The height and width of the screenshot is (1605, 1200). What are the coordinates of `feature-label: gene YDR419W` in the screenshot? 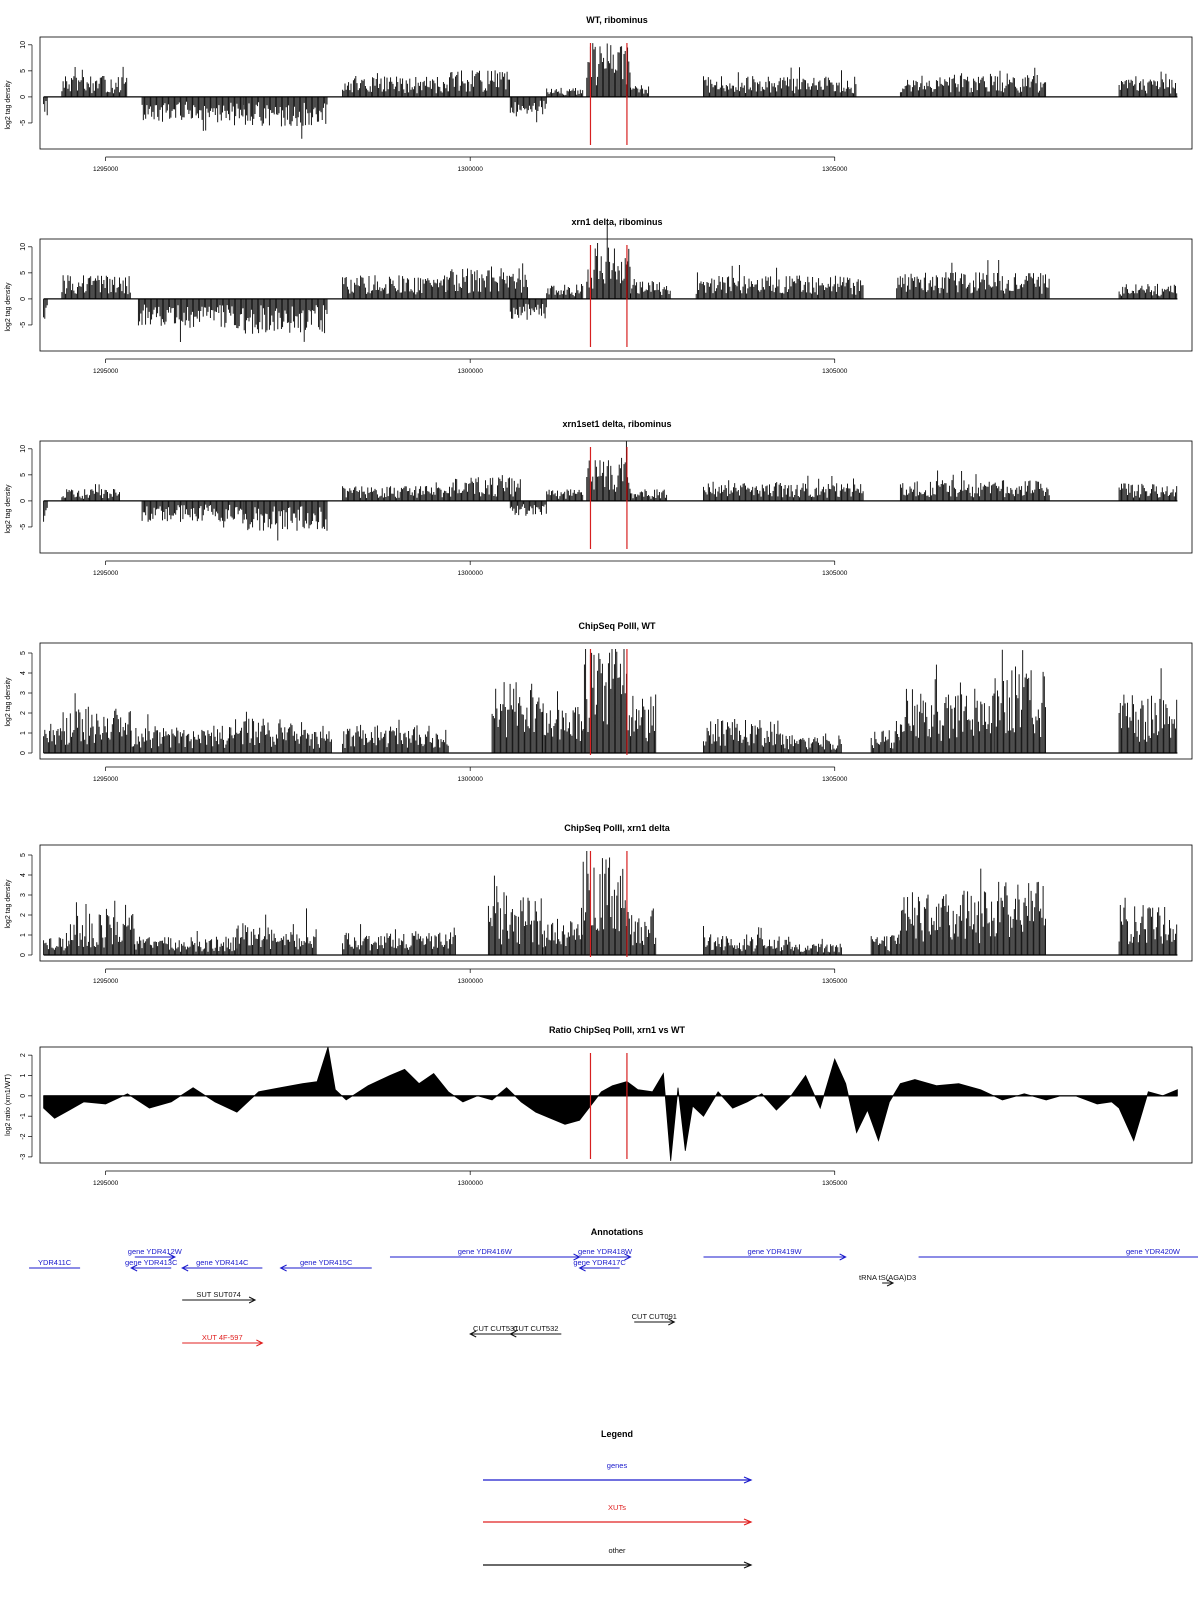 It's located at (775, 1251).